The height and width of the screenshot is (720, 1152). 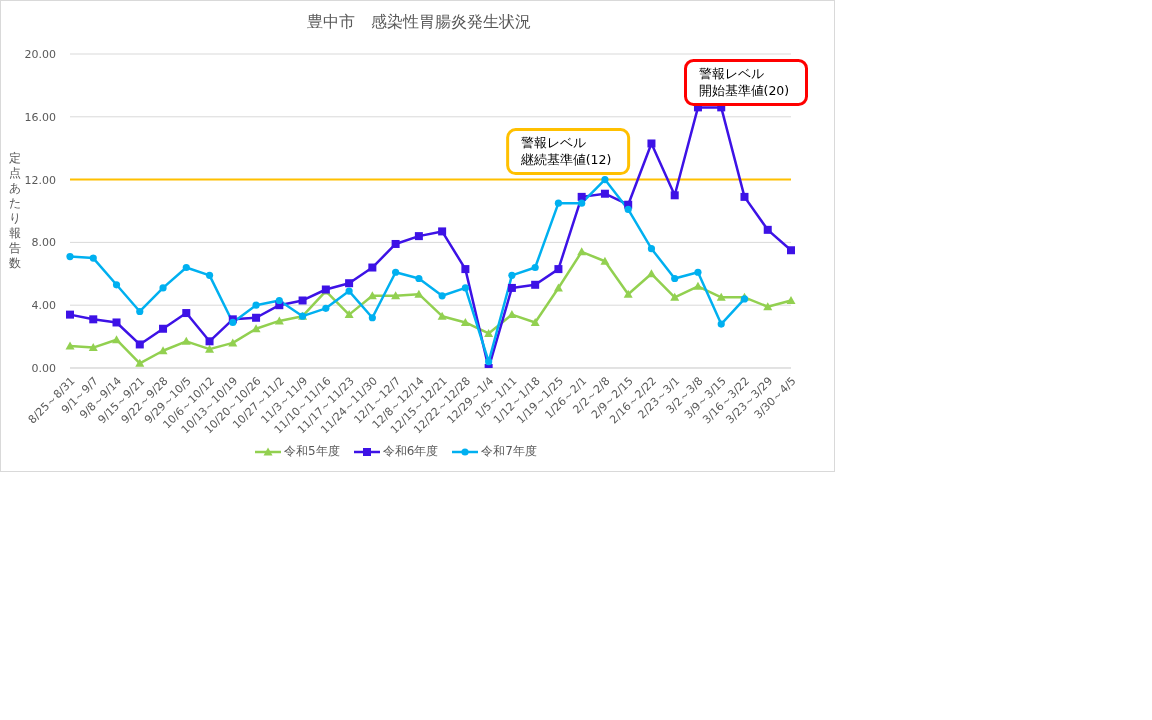 I want to click on y-tick-label: 12.00, so click(x=40, y=180).